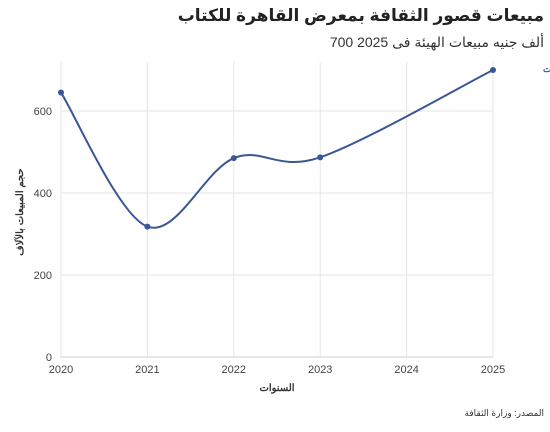 The width and height of the screenshot is (550, 432). What do you see at coordinates (360, 15) in the screenshot?
I see `chart-title: مبيعات قصور الثقافة بمعرض القاهرة للكتاب` at bounding box center [360, 15].